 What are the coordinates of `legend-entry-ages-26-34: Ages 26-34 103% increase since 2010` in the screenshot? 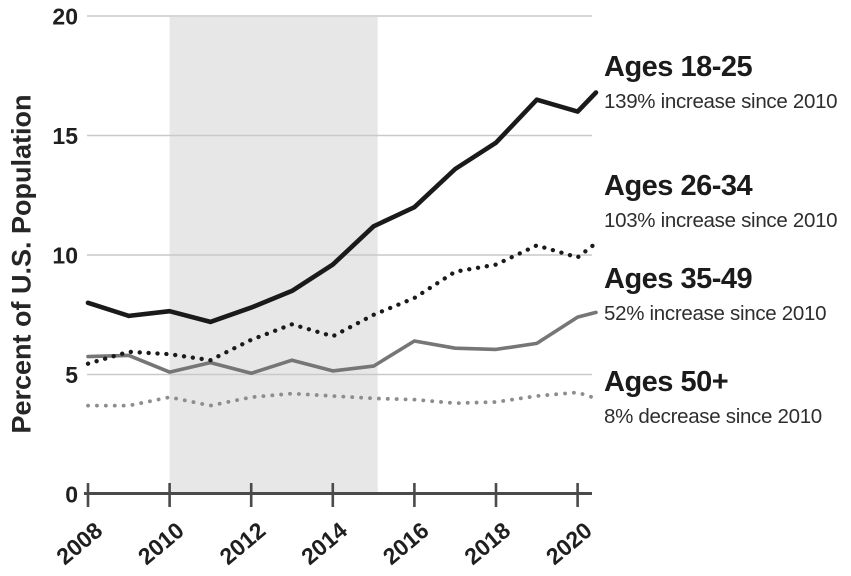 It's located at (727, 201).